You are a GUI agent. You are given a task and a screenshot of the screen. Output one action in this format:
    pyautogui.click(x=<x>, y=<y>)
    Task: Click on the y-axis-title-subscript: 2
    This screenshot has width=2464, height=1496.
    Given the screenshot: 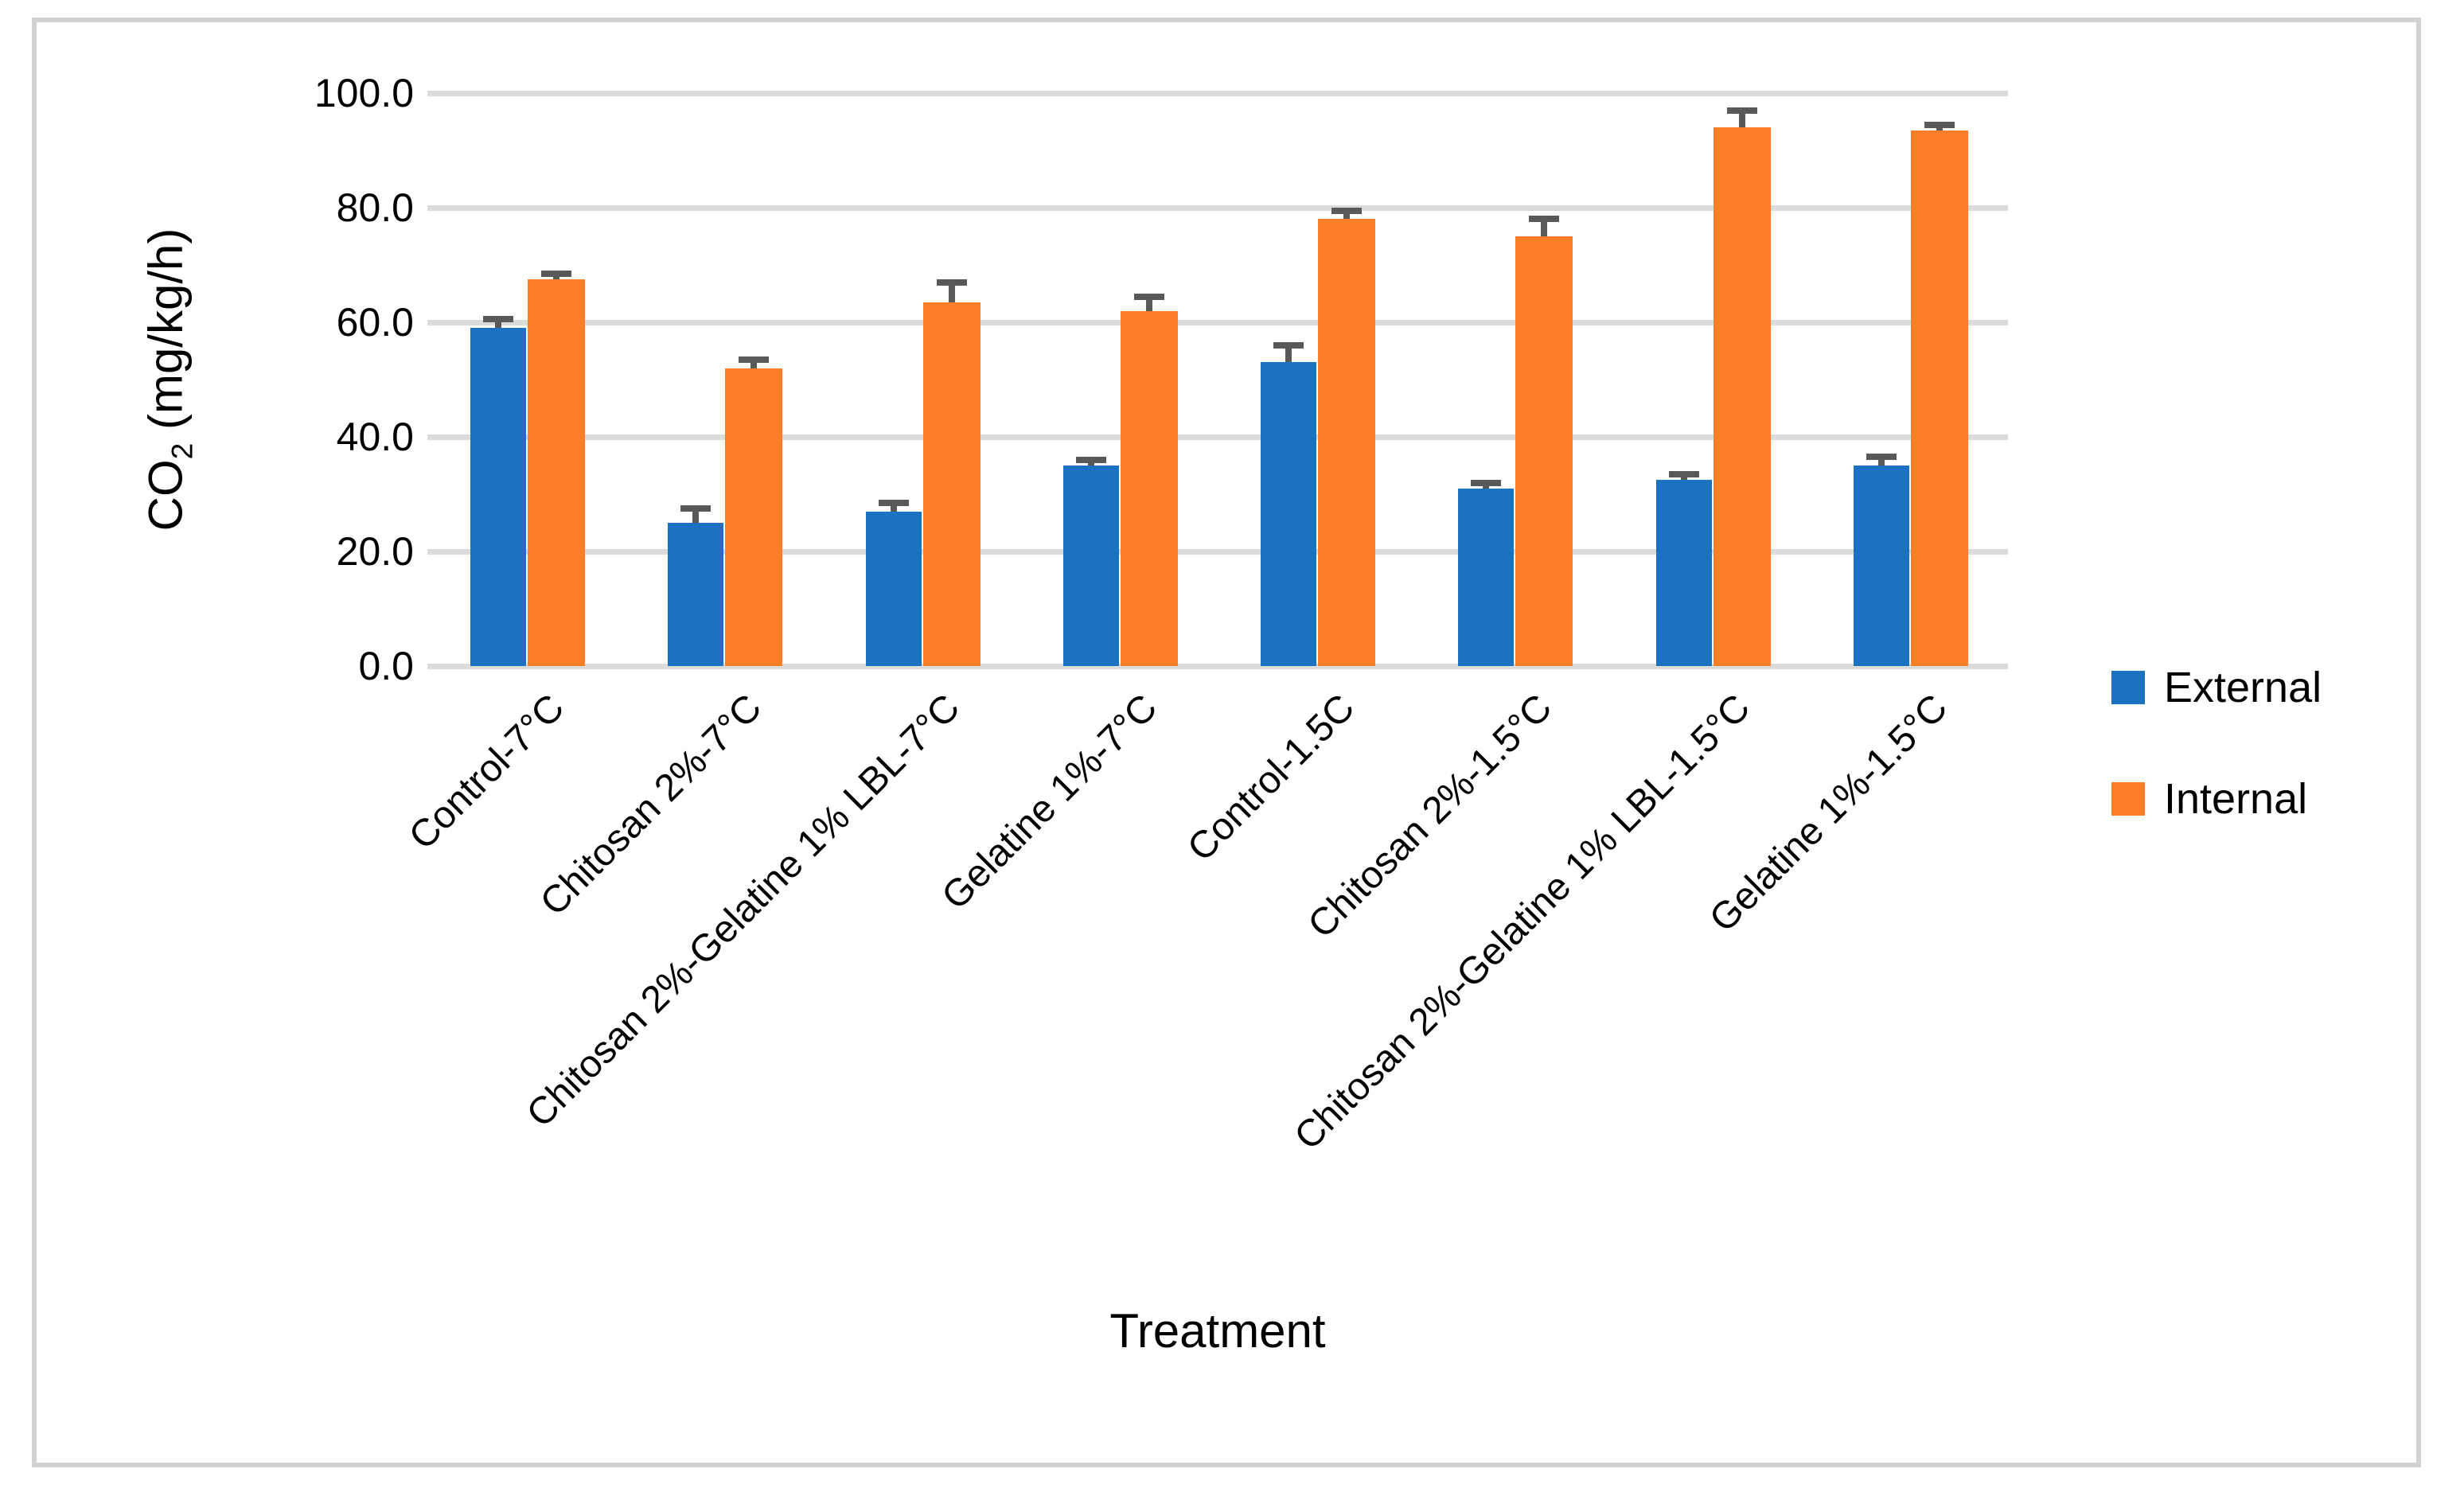 What is the action you would take?
    pyautogui.click(x=182, y=451)
    